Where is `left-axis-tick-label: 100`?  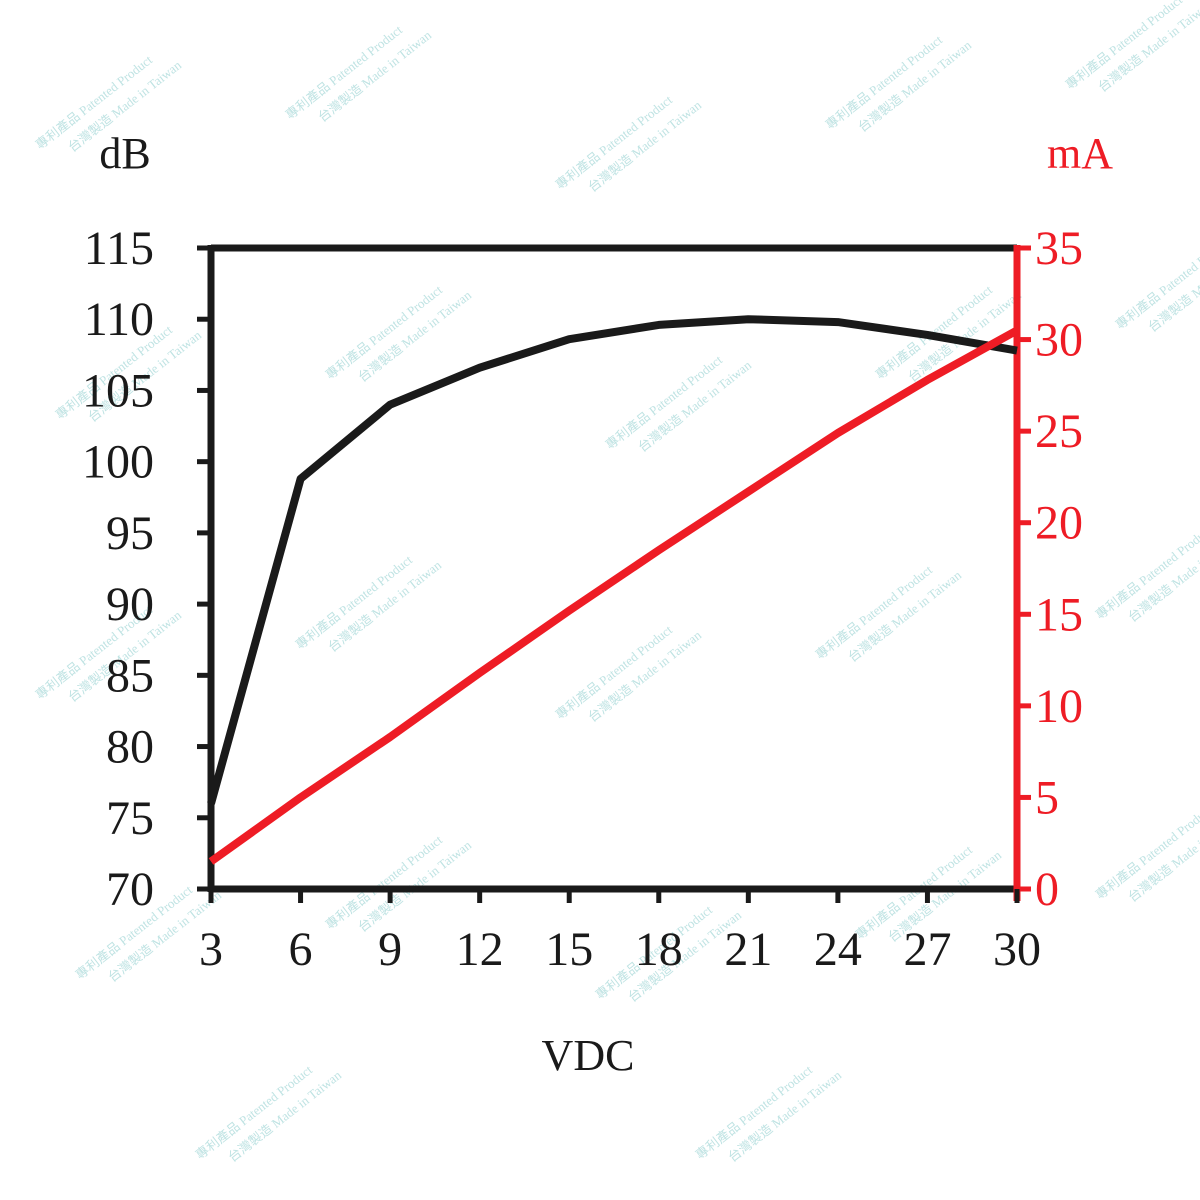
left-axis-tick-label: 100 is located at coordinates (118, 462).